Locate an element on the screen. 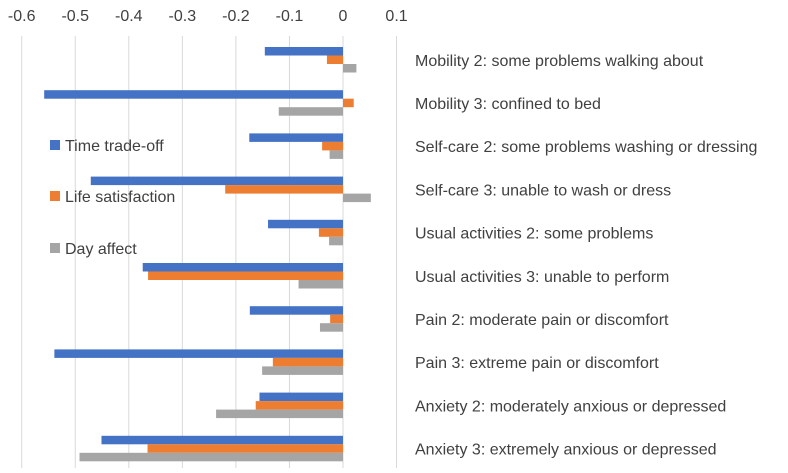 The width and height of the screenshot is (788, 473). x-tick-label: 0.1 is located at coordinates (396, 16).